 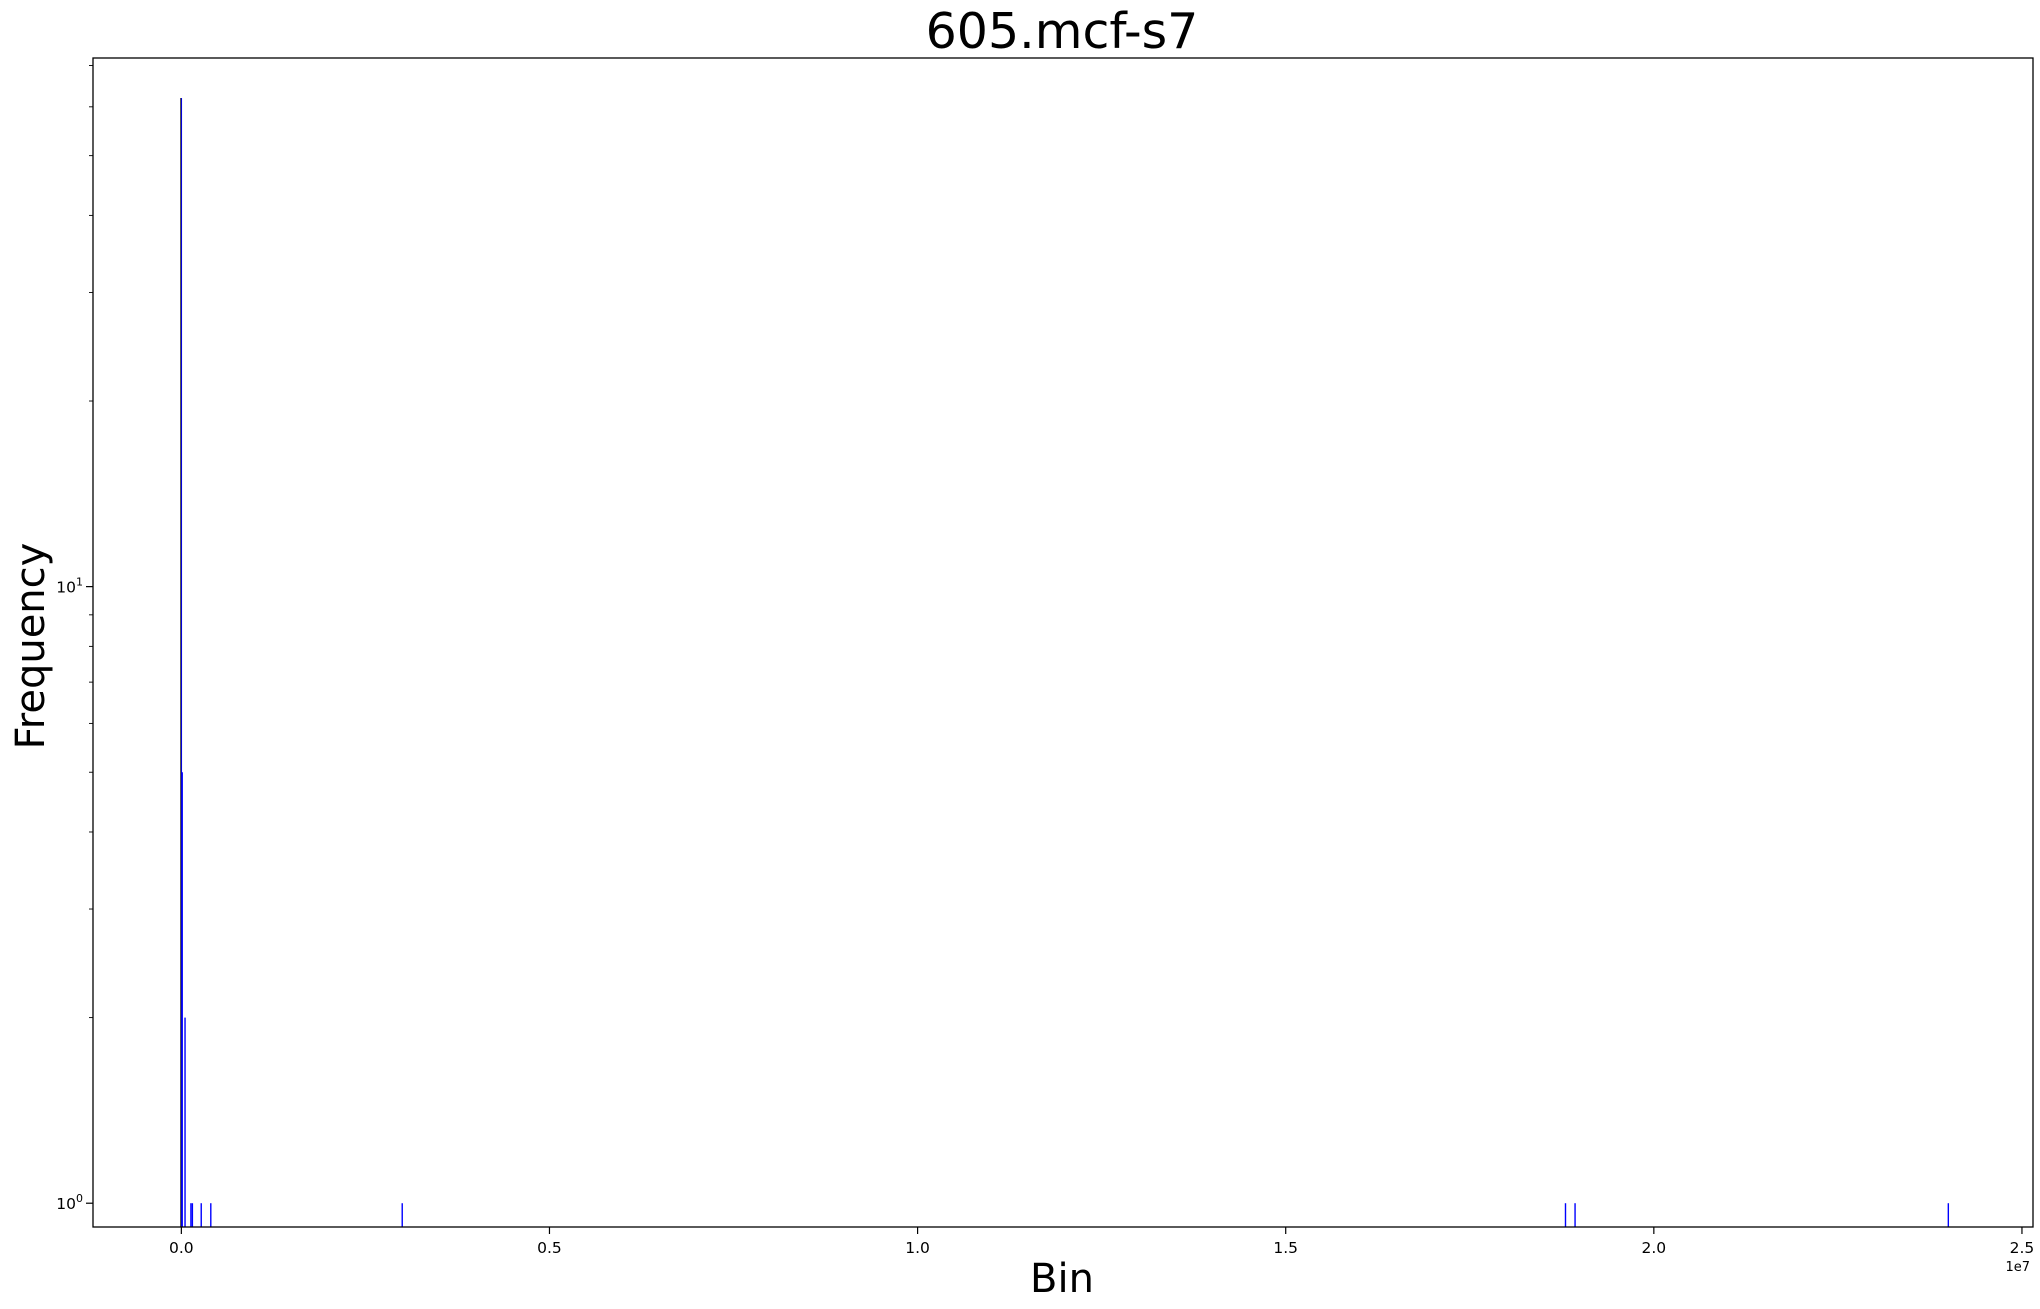 What do you see at coordinates (1062, 1279) in the screenshot?
I see `x-axis-label: Bin` at bounding box center [1062, 1279].